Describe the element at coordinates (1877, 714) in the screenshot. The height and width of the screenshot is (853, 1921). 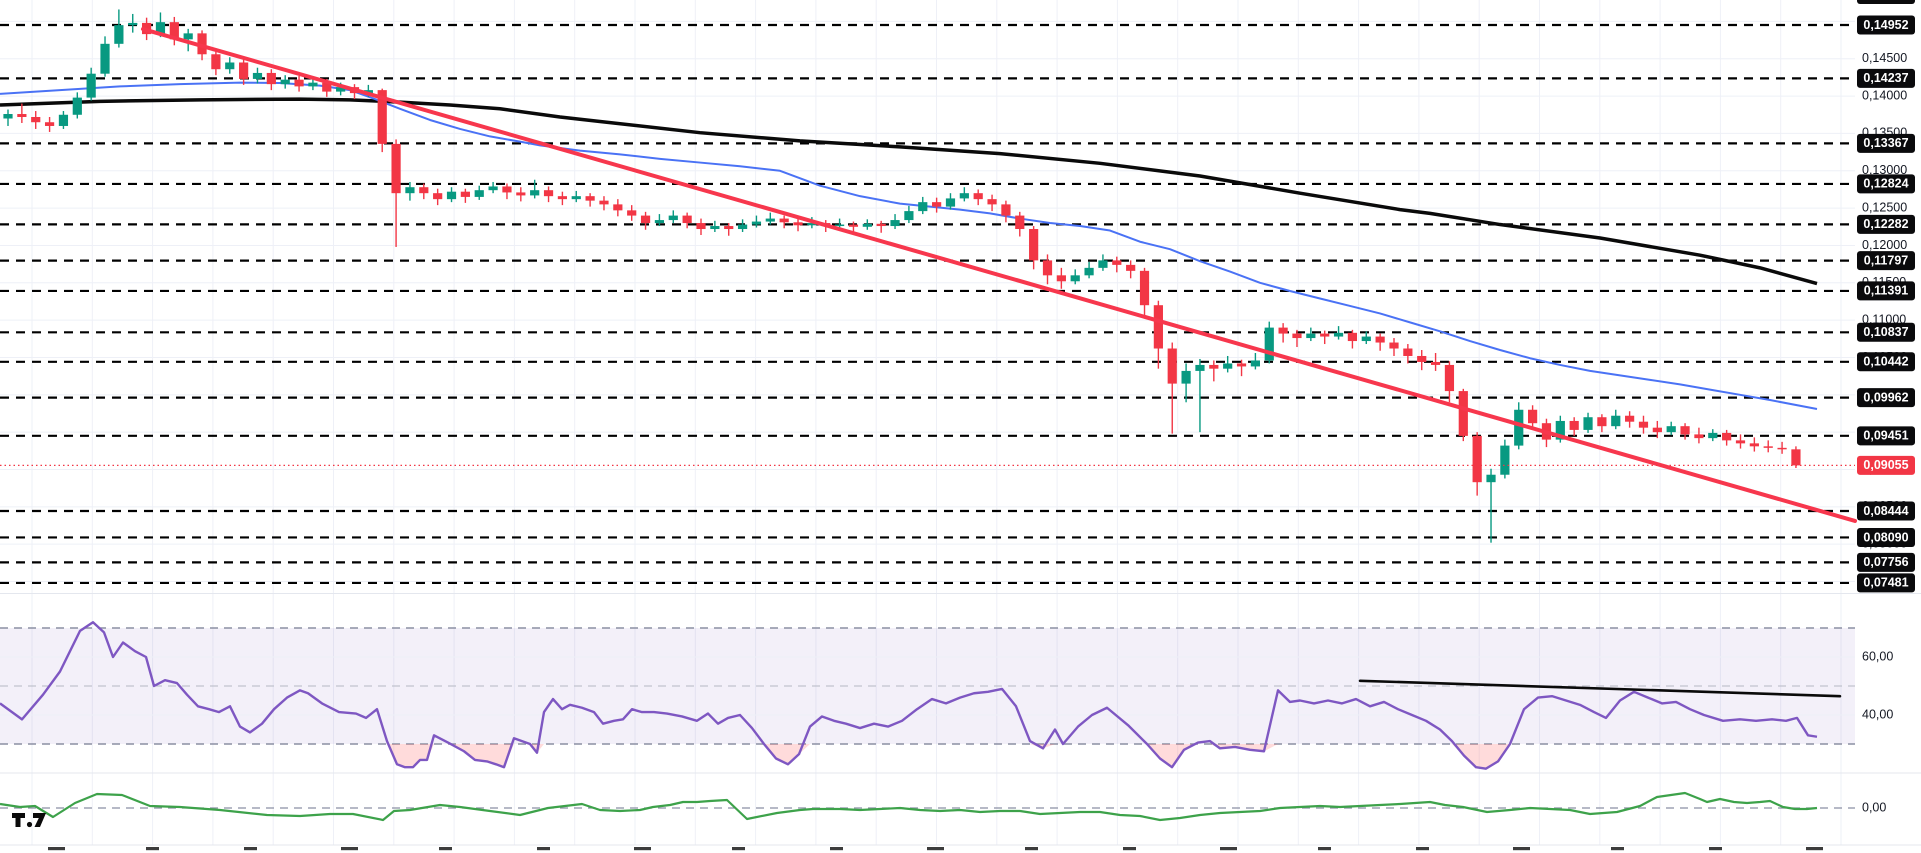
I see `indicator-tick-label: 40,00` at that location.